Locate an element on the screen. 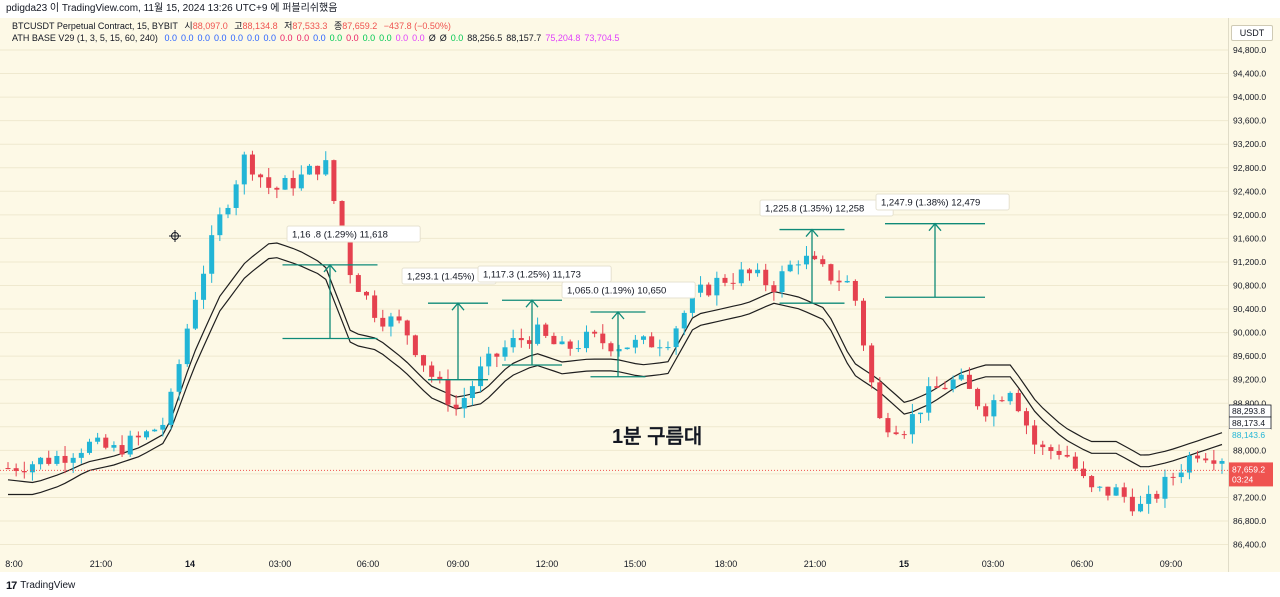 The width and height of the screenshot is (1280, 597). indicator-value: 88,157.7 is located at coordinates (524, 38).